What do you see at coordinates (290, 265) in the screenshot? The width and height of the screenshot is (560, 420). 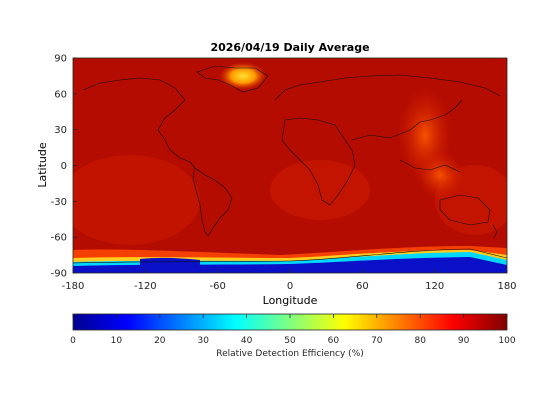 I see `antarctic-band` at bounding box center [290, 265].